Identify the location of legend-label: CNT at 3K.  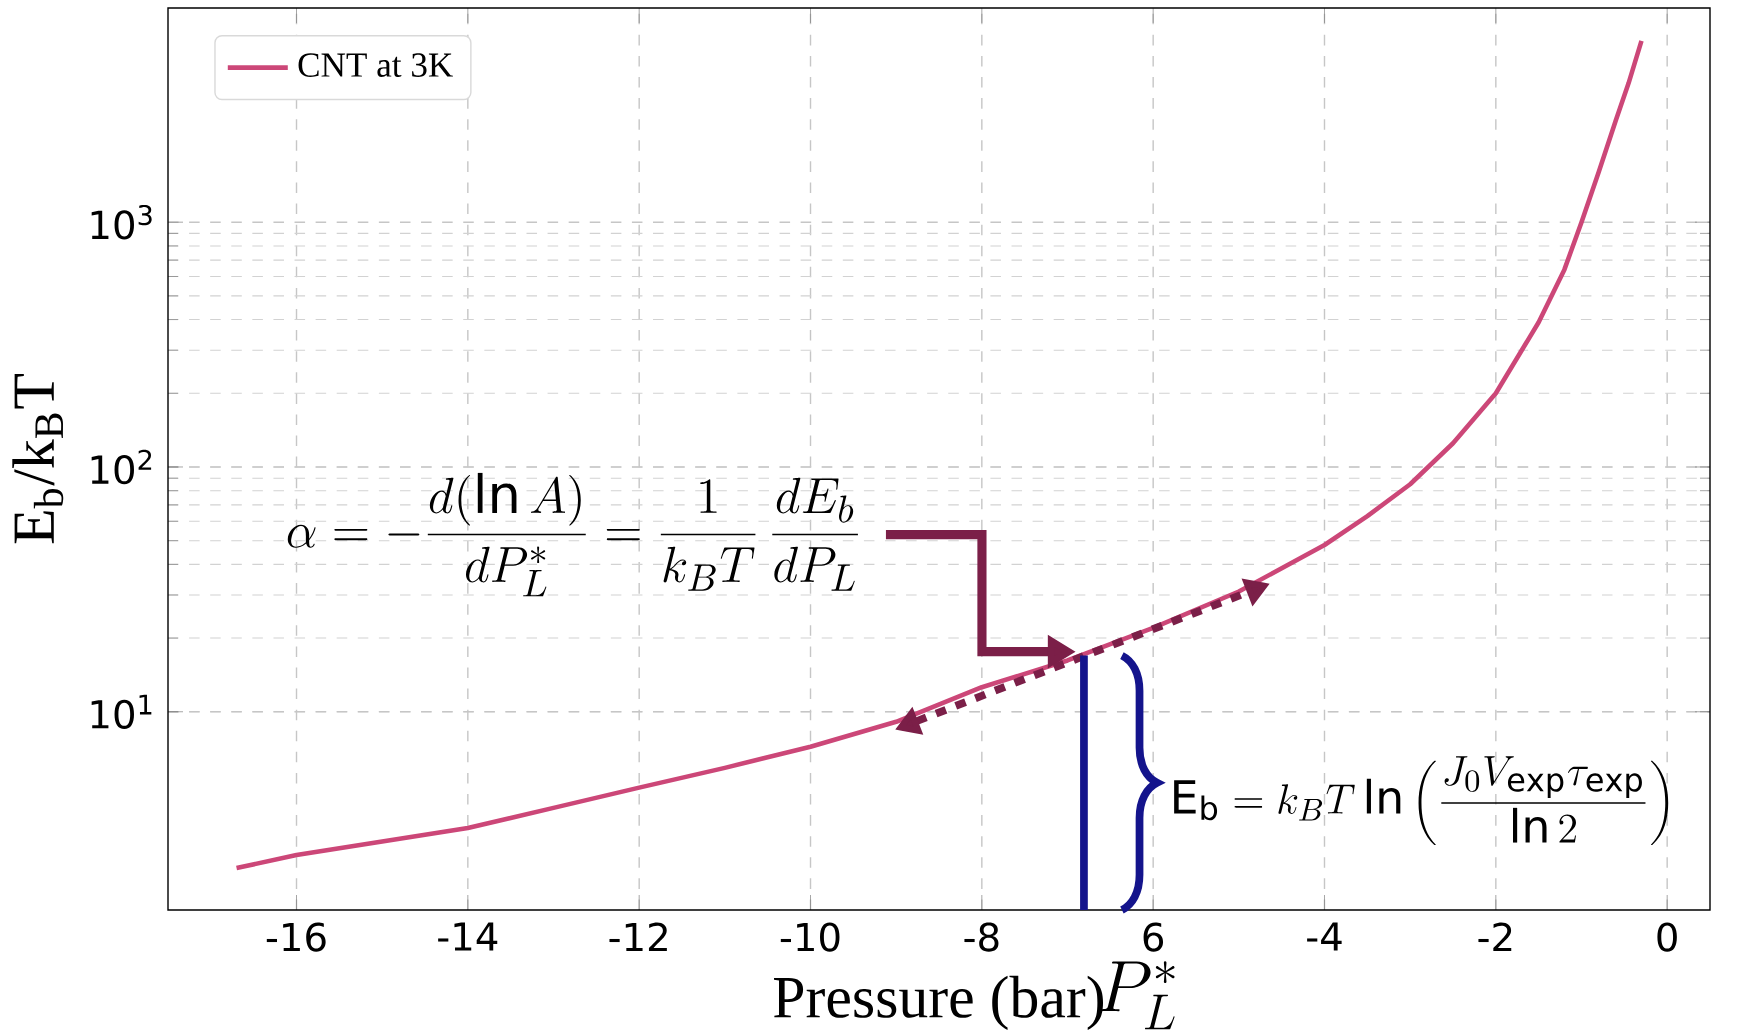
(375, 65).